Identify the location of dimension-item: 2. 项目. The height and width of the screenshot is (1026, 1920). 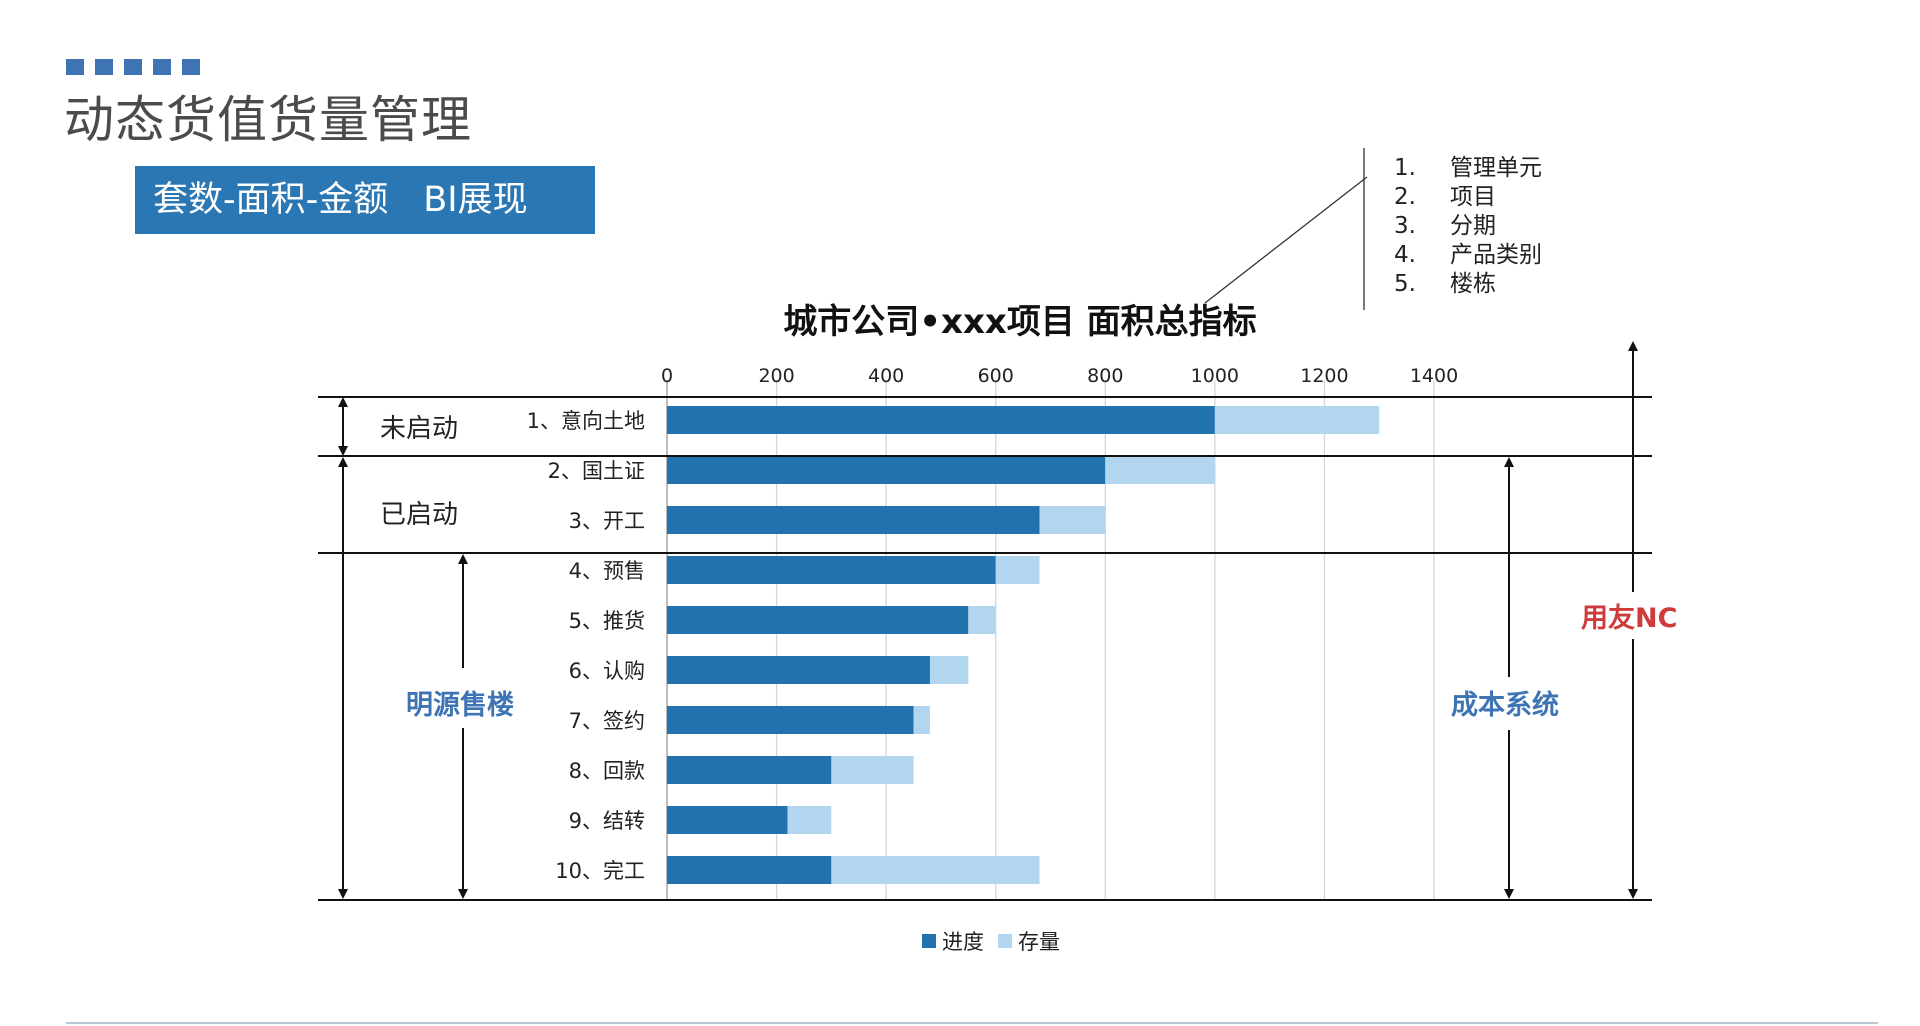
(1445, 197).